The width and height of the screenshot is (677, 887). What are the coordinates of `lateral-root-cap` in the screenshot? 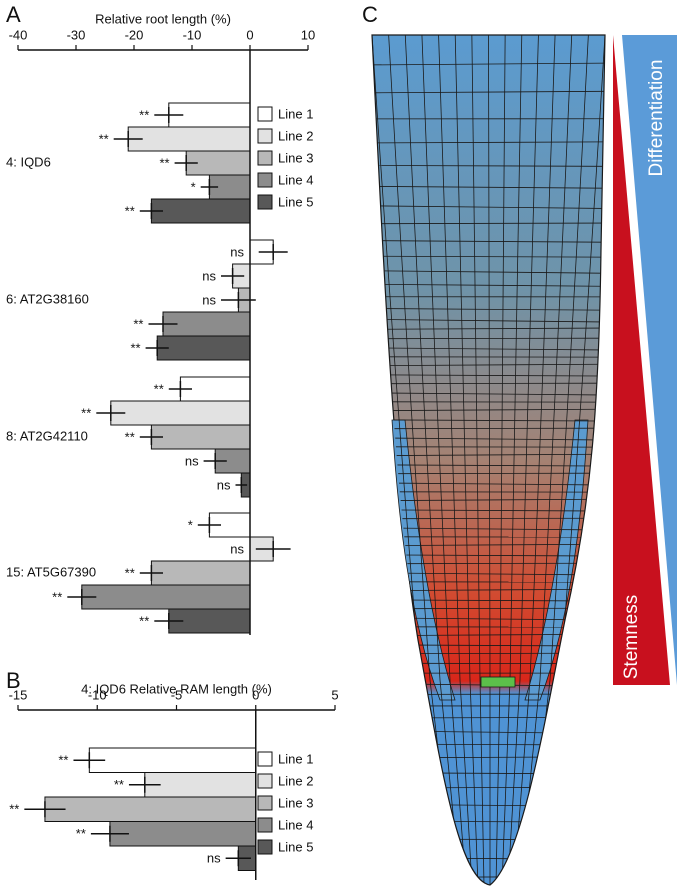 It's located at (423, 560).